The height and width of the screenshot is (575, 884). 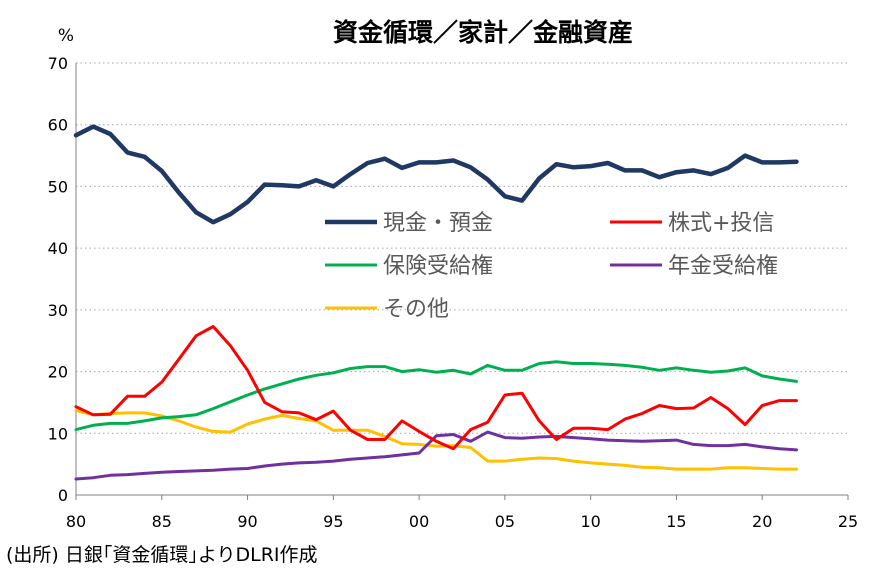 I want to click on x-tick-label: 85, so click(x=162, y=521).